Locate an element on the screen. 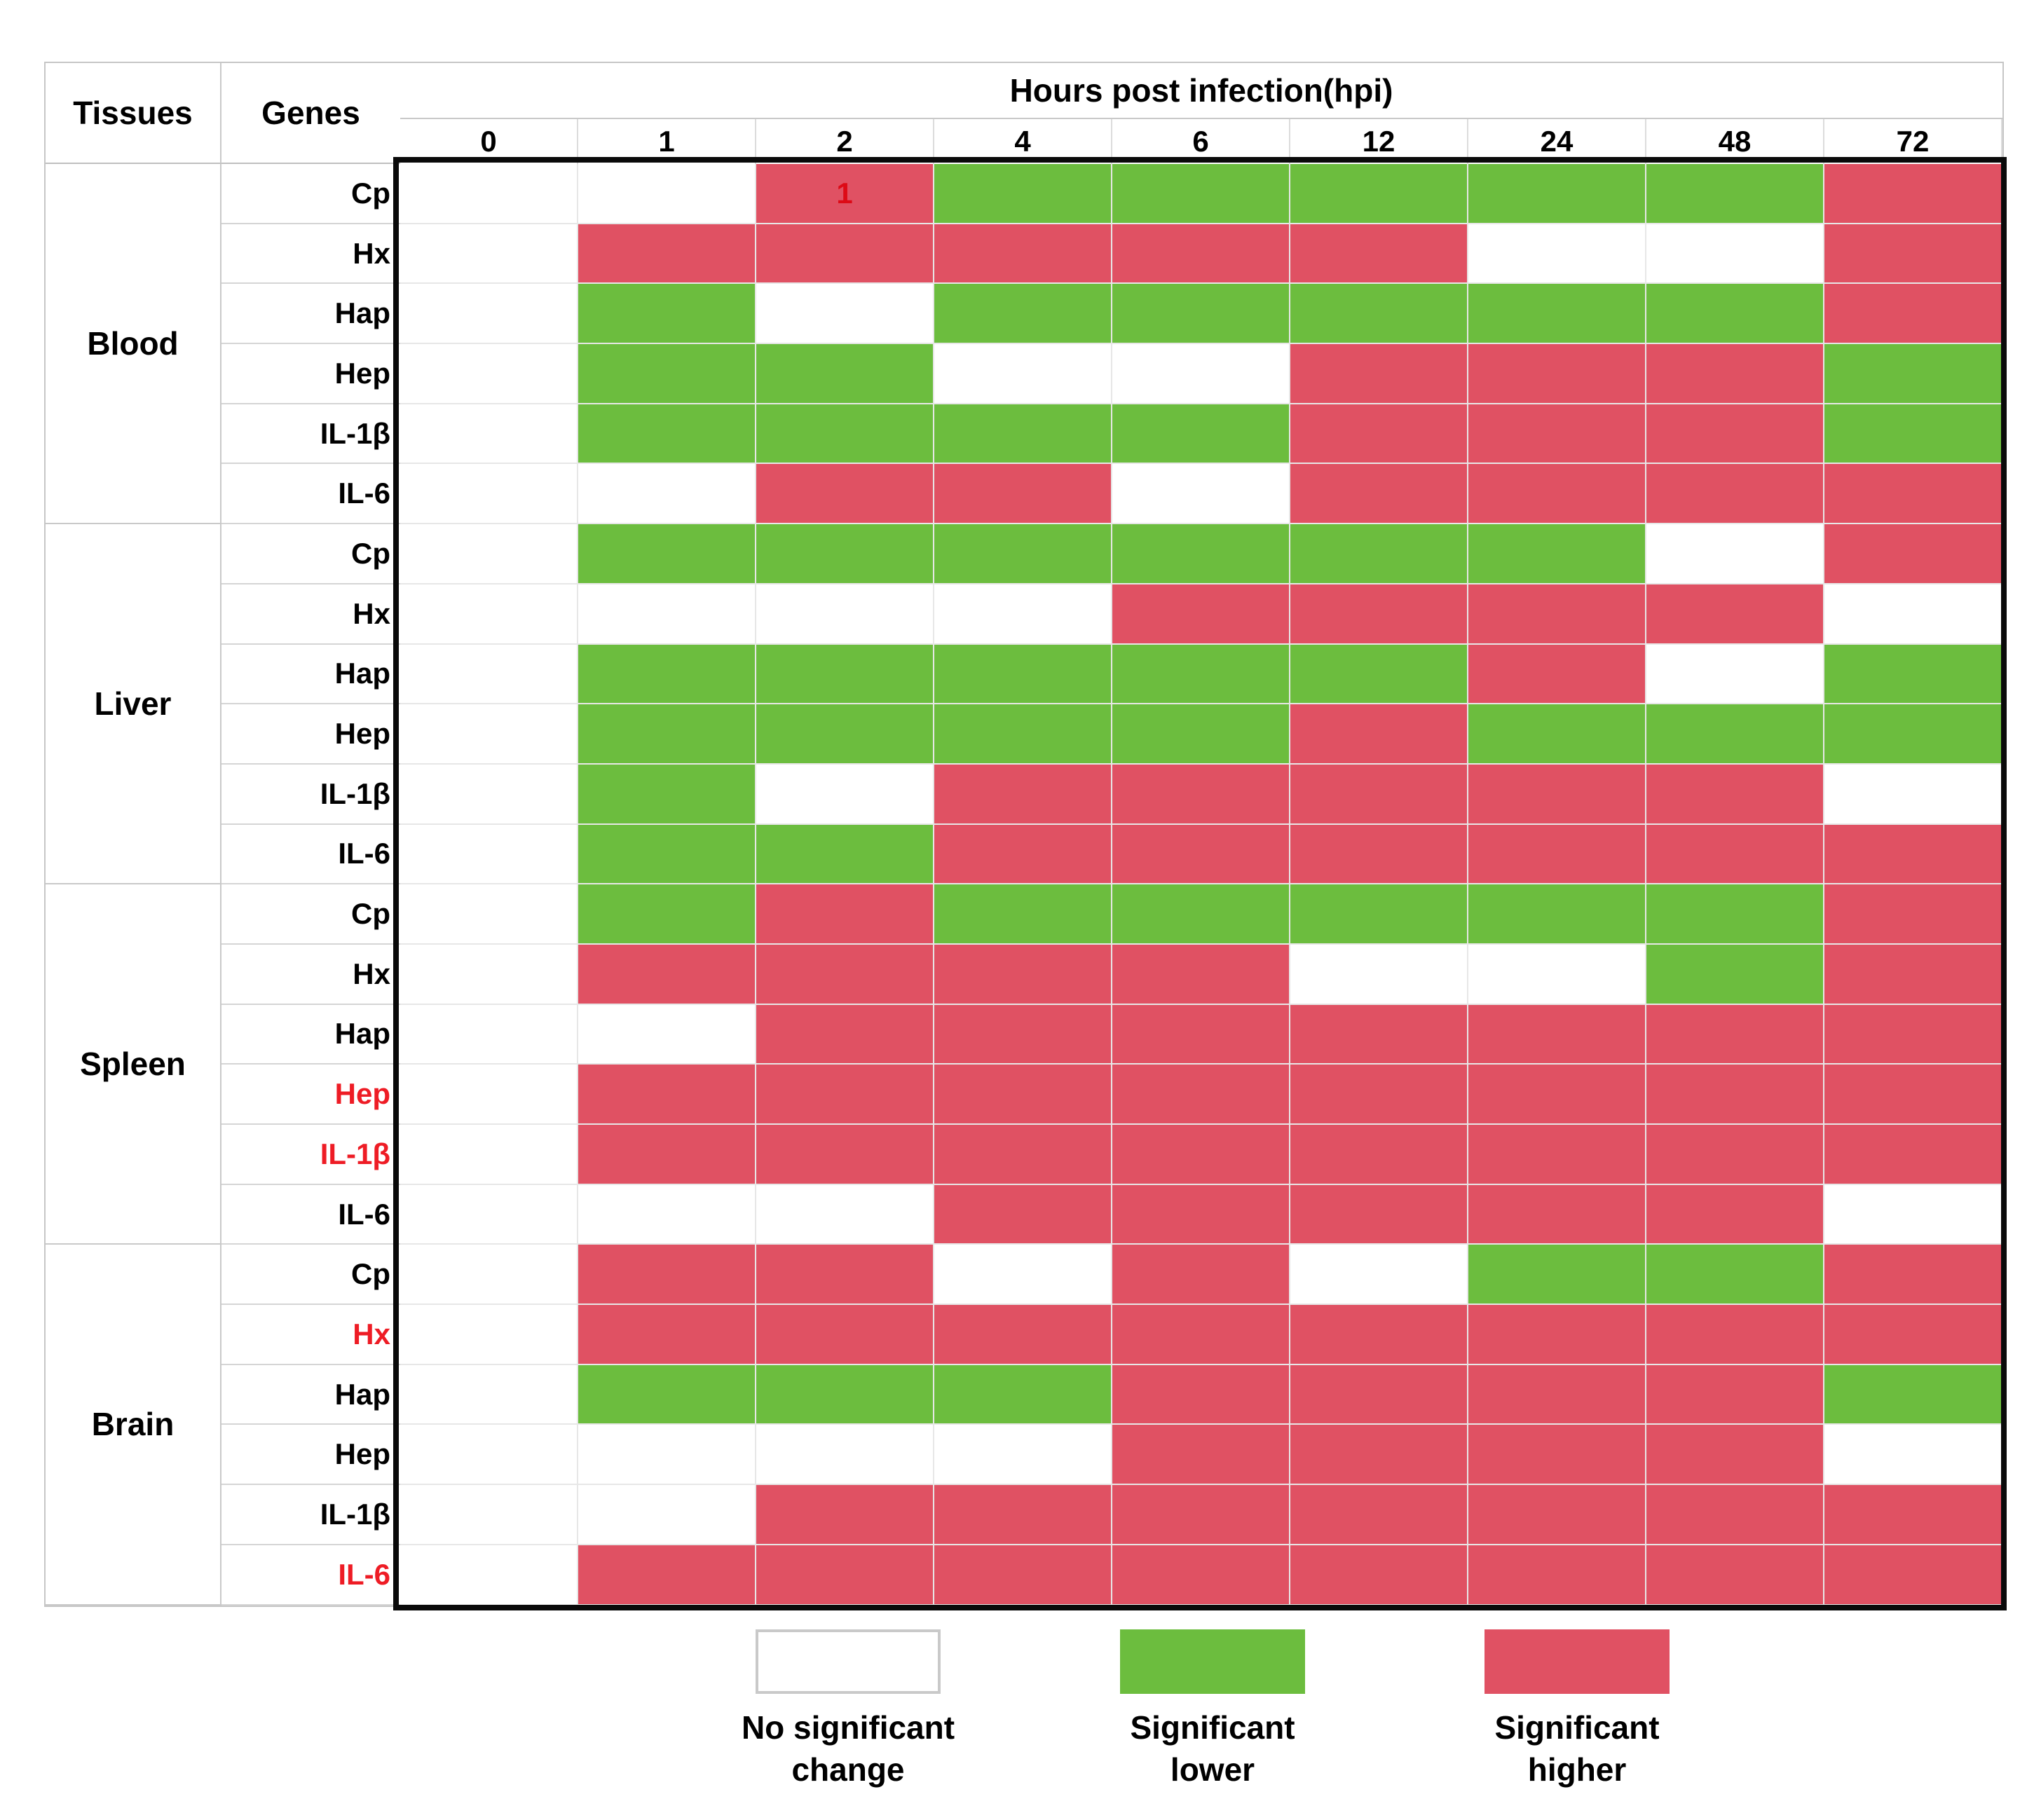  gene-label: IL-1β is located at coordinates (310, 434).